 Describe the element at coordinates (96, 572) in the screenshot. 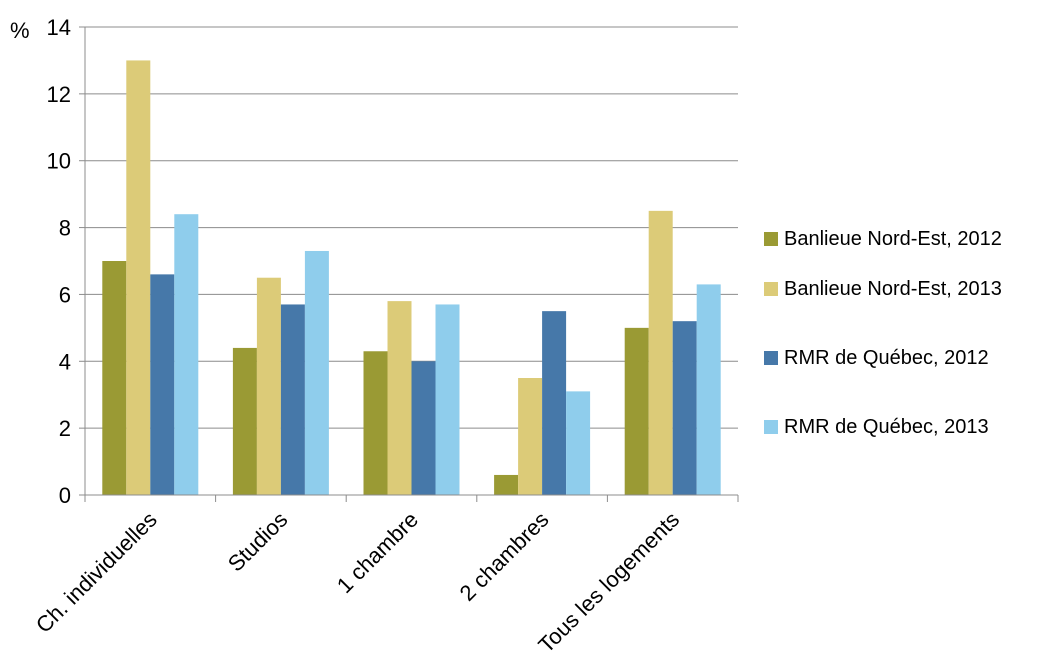

I see `x-tick-label: Ch. individuelles` at that location.